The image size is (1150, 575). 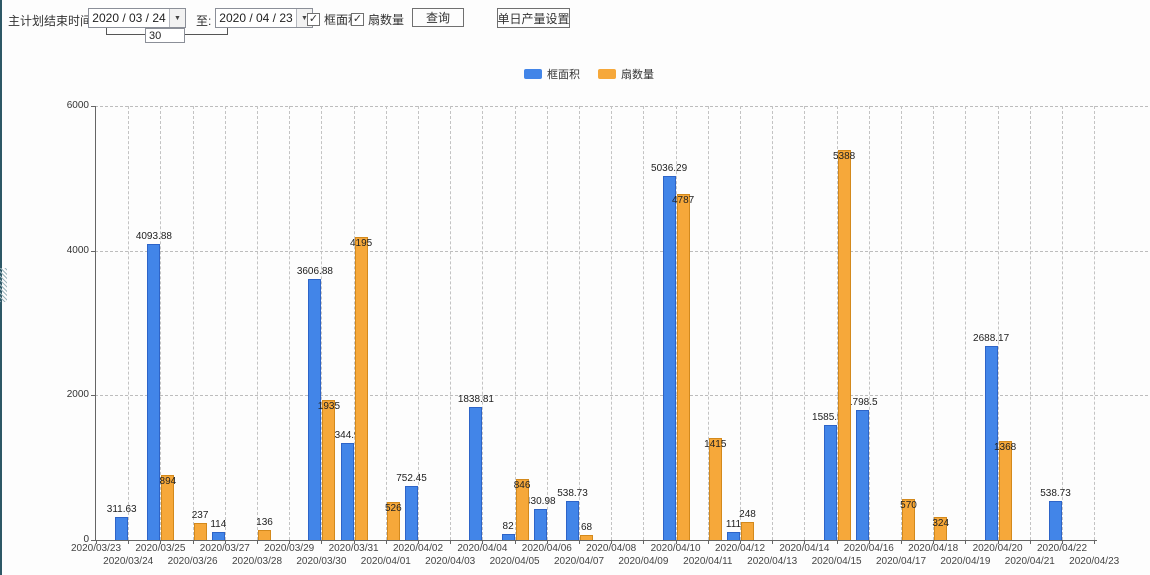 I want to click on x-axis-label: 2020/04/10, so click(x=675, y=548).